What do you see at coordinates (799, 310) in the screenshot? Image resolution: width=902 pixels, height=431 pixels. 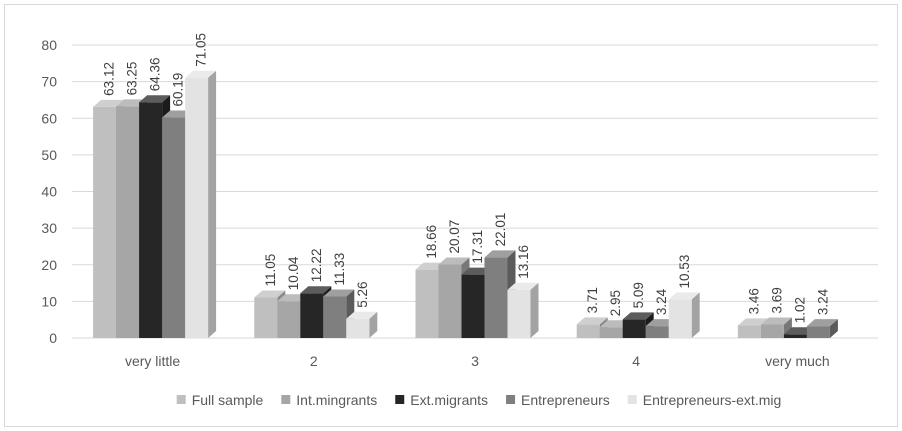 I see `data-label: 1.02` at bounding box center [799, 310].